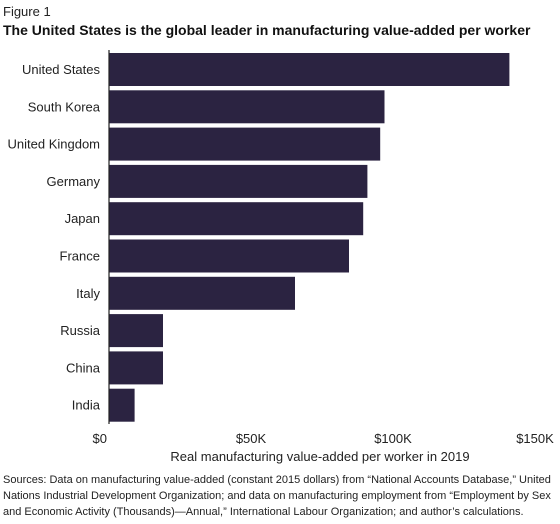 Image resolution: width=560 pixels, height=524 pixels. Describe the element at coordinates (535, 438) in the screenshot. I see `x-tick-label: $150K` at that location.